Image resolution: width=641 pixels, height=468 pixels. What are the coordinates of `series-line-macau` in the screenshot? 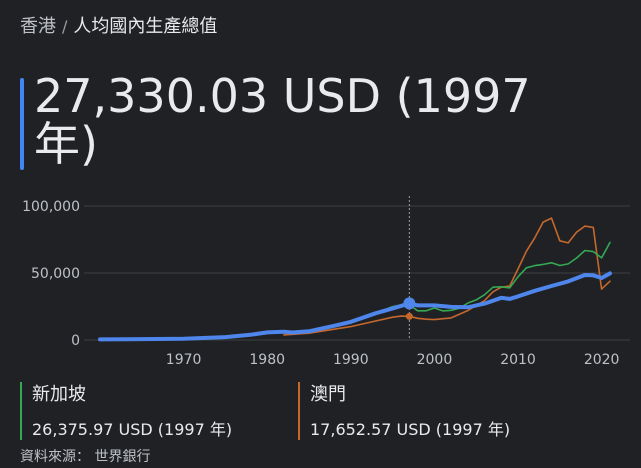 It's located at (447, 276).